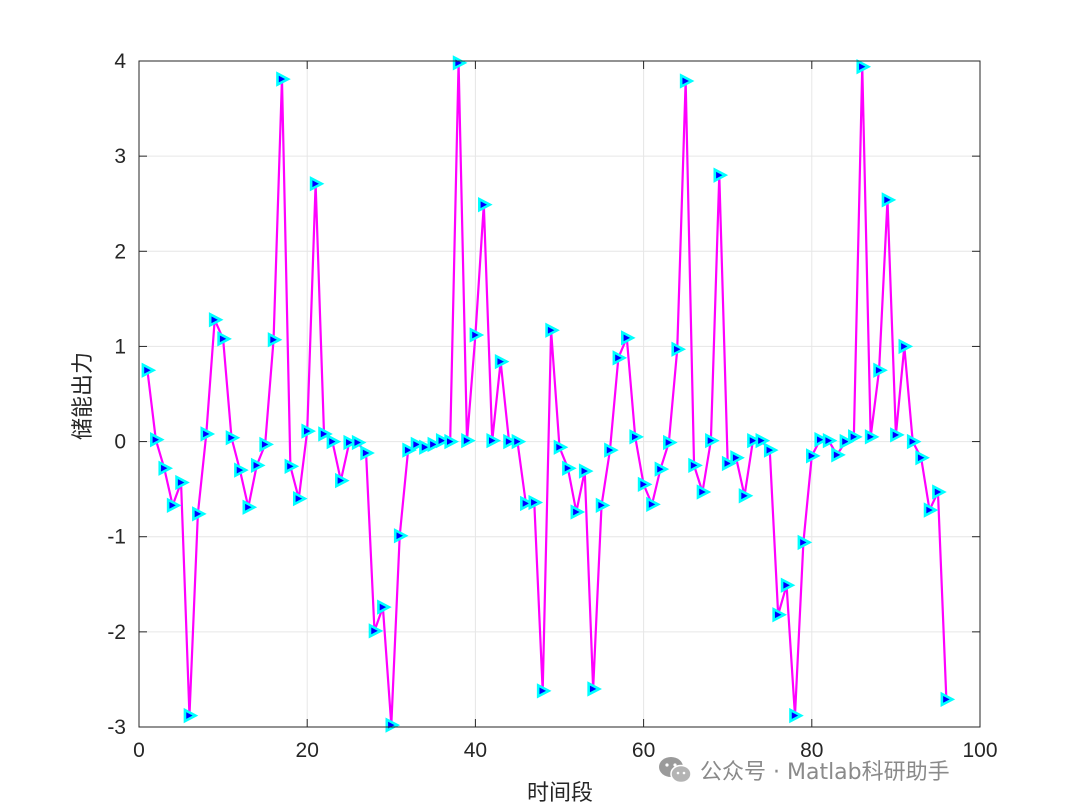  What do you see at coordinates (116, 632) in the screenshot?
I see `y-tick-label-1: -2` at bounding box center [116, 632].